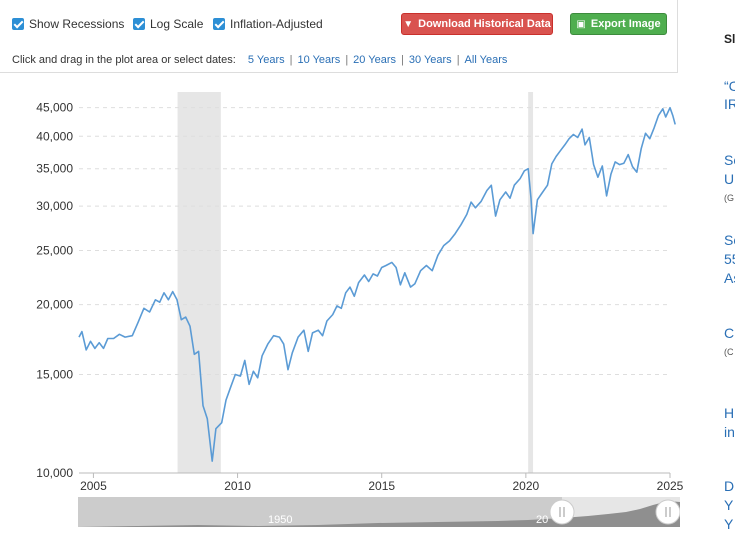 The image size is (735, 550). I want to click on log-scale-checkbox: Log Scale, so click(168, 24).